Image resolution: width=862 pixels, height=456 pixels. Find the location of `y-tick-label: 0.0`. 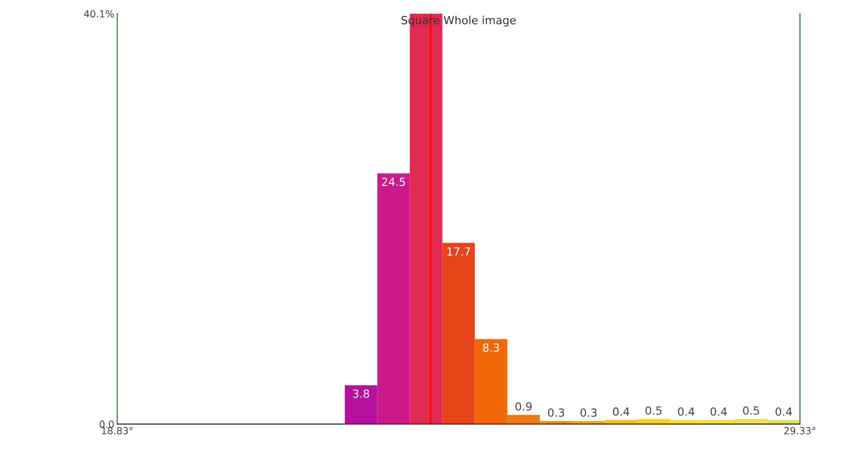

y-tick-label: 0.0 is located at coordinates (107, 424).